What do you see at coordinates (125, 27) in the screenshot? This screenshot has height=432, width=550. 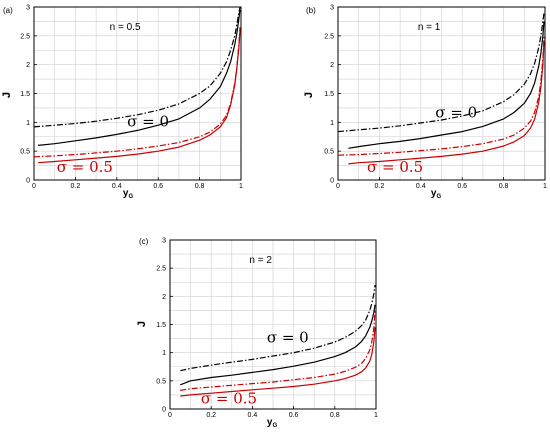 I see `panel-annotation: n = 0.5` at bounding box center [125, 27].